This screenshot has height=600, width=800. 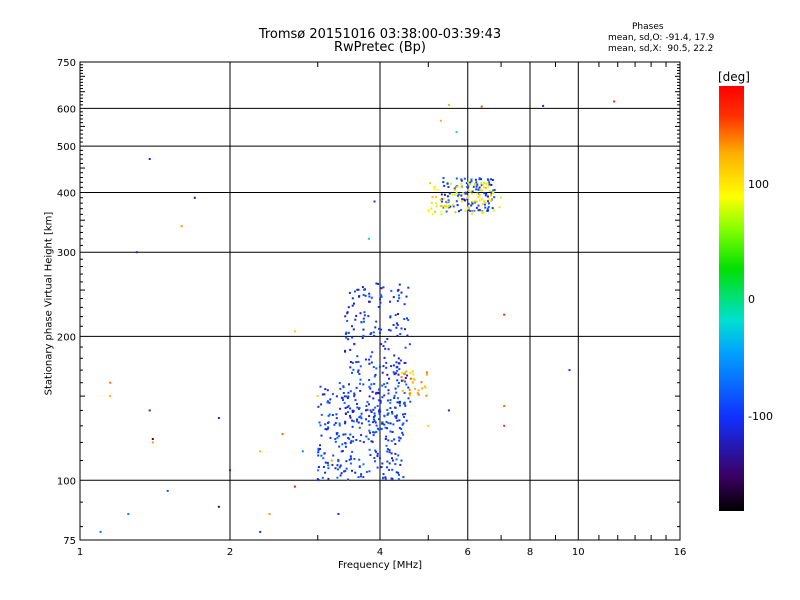 What do you see at coordinates (69, 541) in the screenshot?
I see `y-tick-label: 75` at bounding box center [69, 541].